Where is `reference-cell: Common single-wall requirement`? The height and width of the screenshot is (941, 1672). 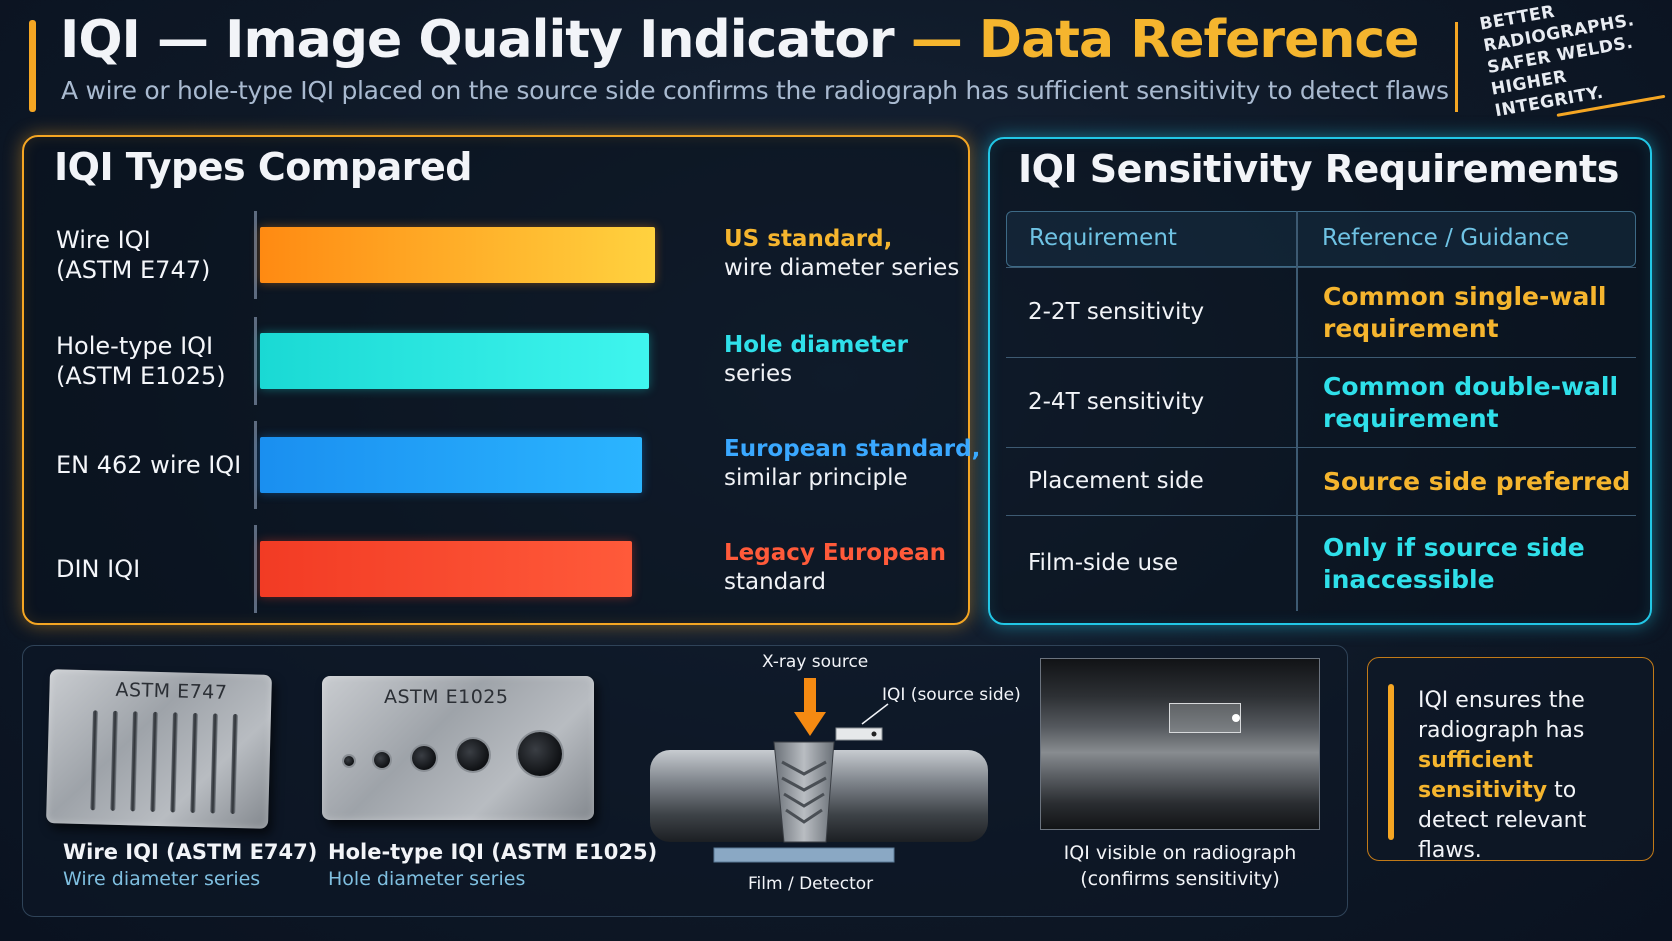 reference-cell: Common single-wall requirement is located at coordinates (1464, 313).